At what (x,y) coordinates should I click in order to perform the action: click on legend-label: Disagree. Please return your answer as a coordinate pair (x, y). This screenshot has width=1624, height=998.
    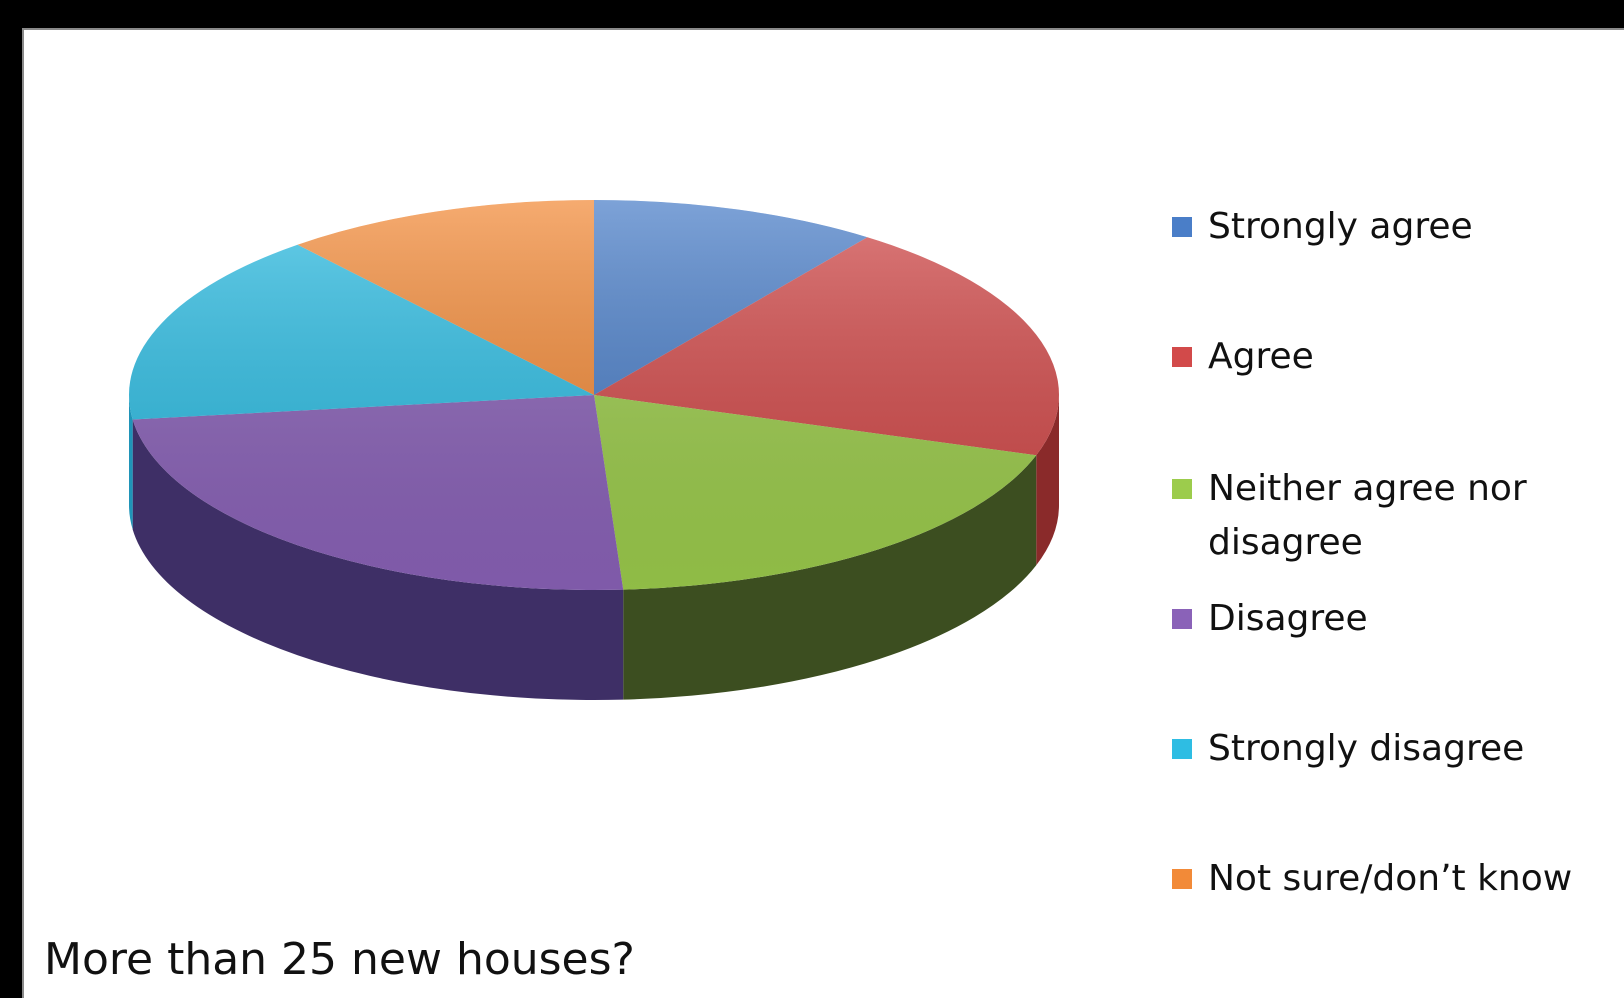
    Looking at the image, I should click on (1288, 618).